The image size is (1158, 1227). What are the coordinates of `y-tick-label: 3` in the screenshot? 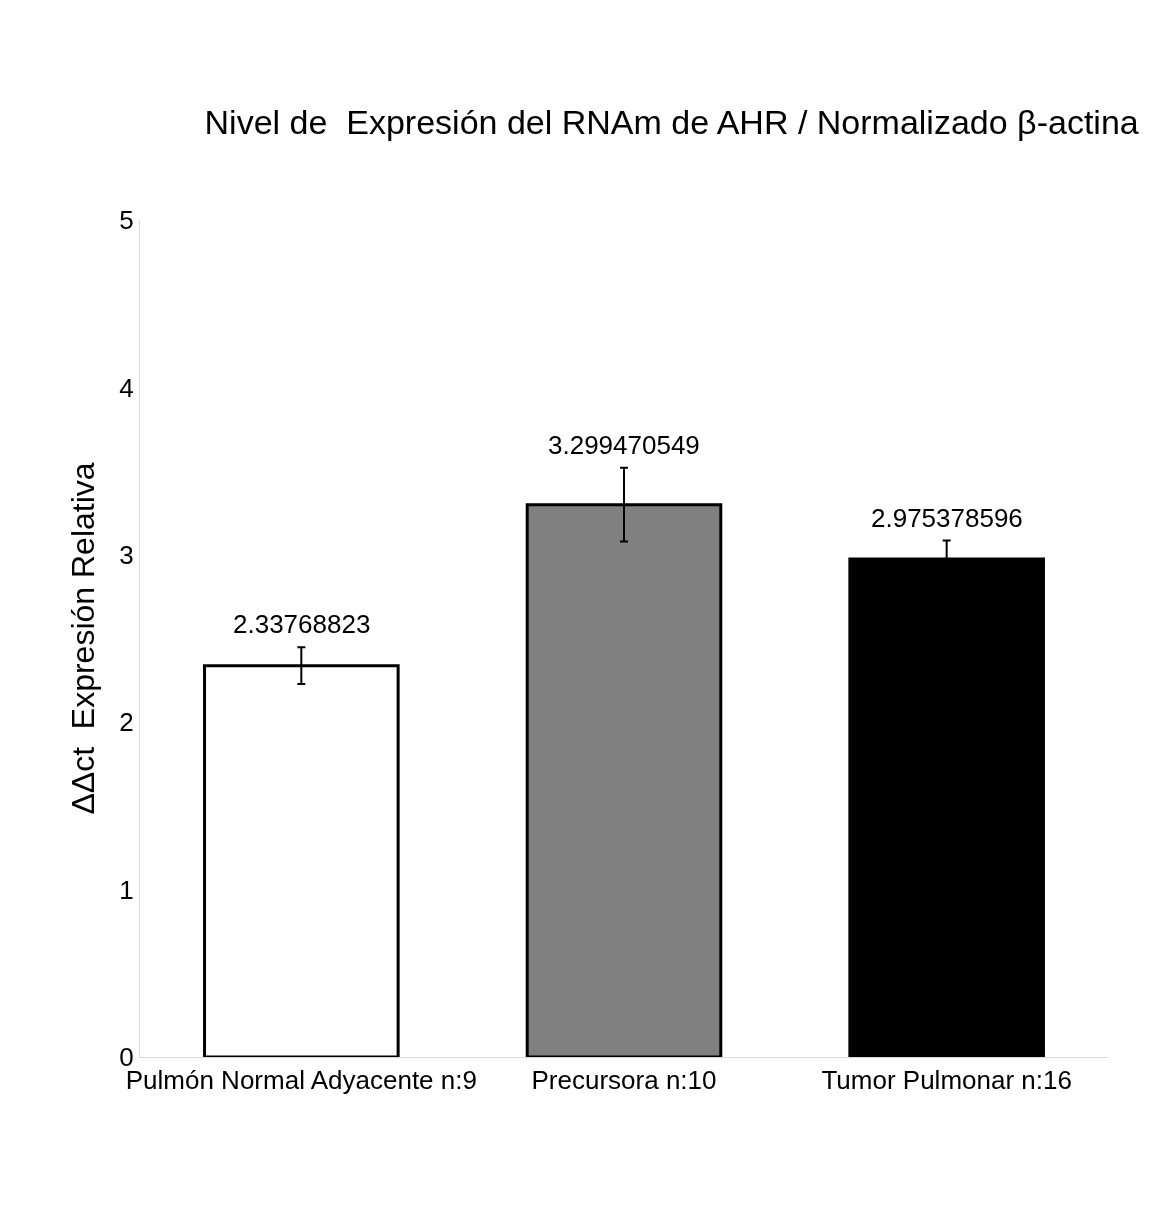 It's located at (126, 554).